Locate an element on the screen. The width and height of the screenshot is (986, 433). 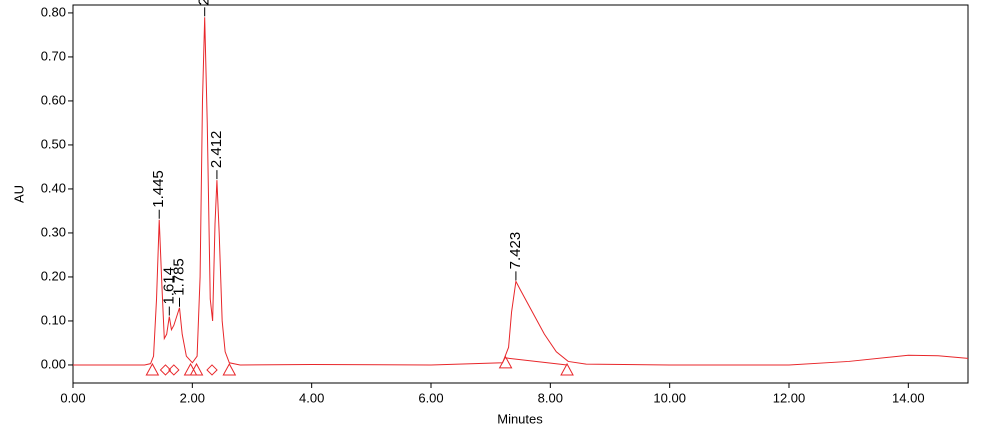
x-tick-label: 10.00 is located at coordinates (669, 397).